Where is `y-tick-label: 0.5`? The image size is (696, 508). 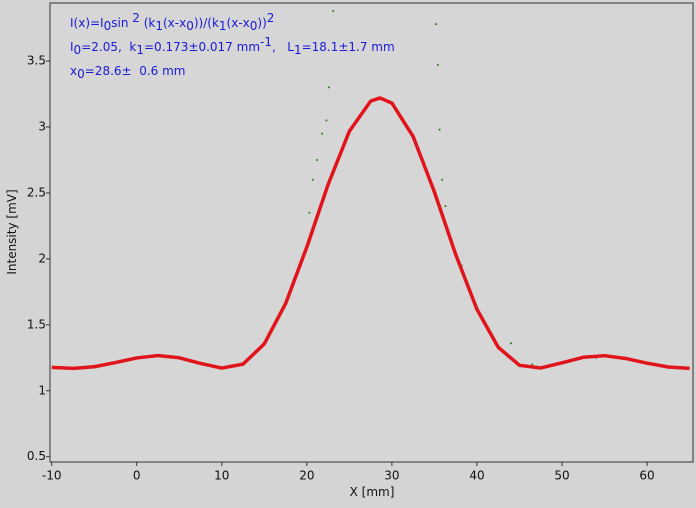
y-tick-label: 0.5 is located at coordinates (36, 456).